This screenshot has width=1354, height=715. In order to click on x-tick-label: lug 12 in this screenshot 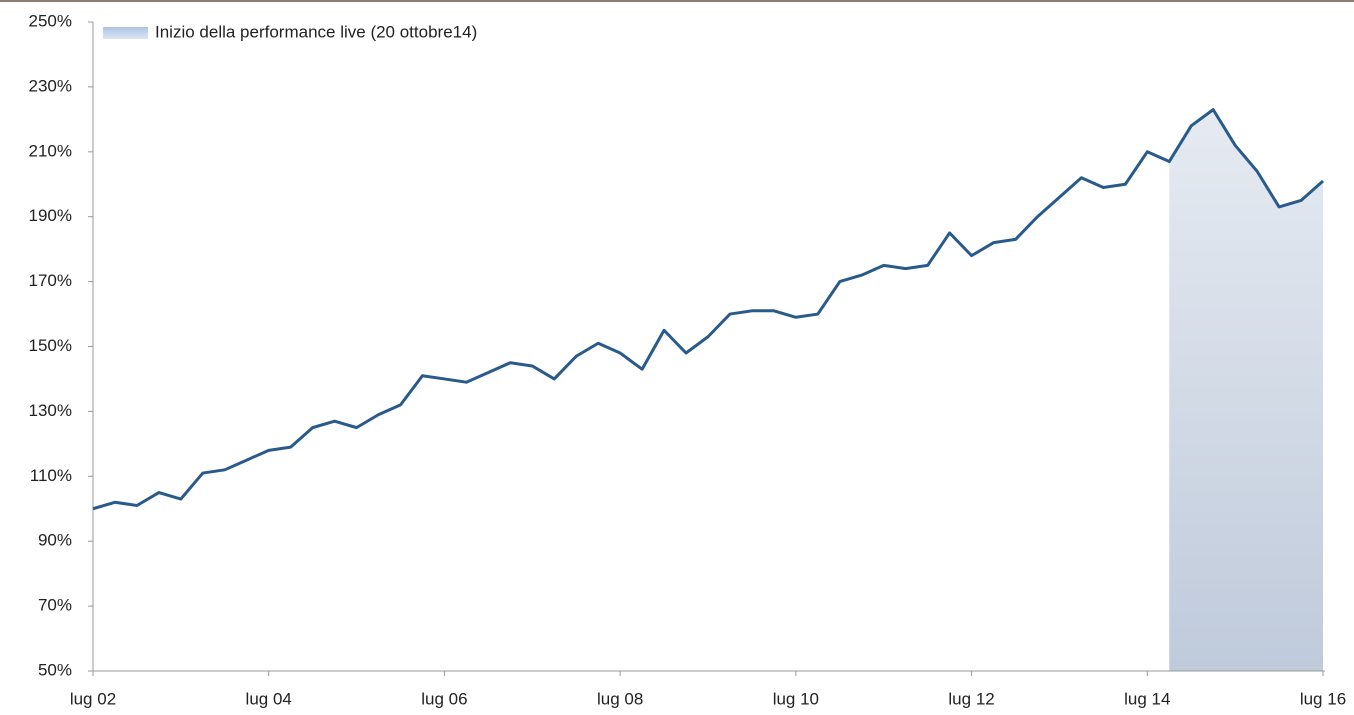, I will do `click(971, 698)`.